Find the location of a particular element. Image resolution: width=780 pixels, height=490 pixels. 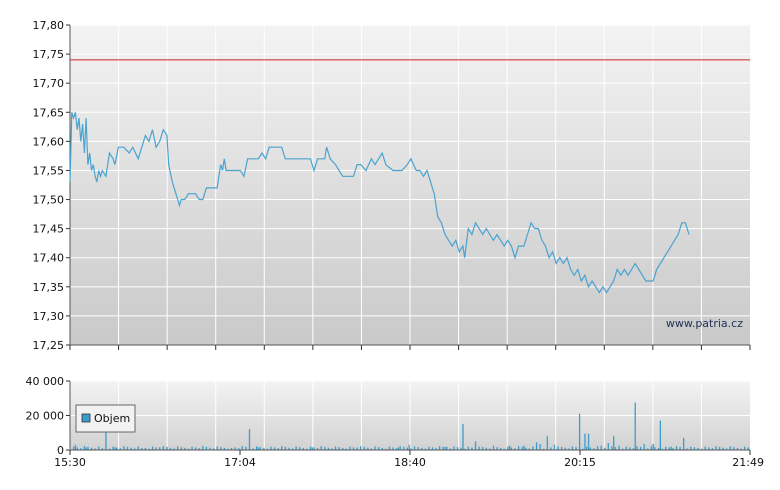

price-y-tick-label: 17,30 is located at coordinates (49, 316).